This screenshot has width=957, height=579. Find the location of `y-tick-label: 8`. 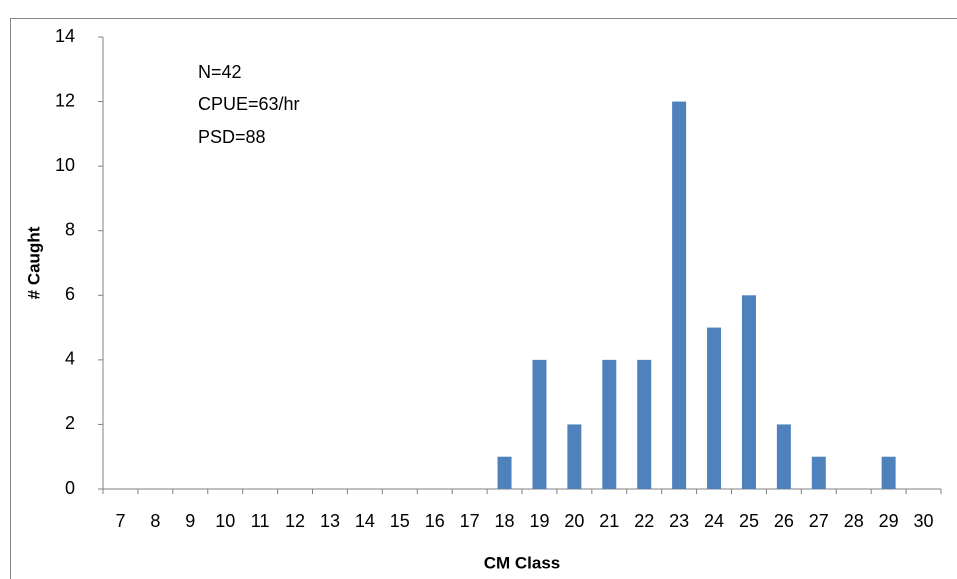

y-tick-label: 8 is located at coordinates (70, 229).